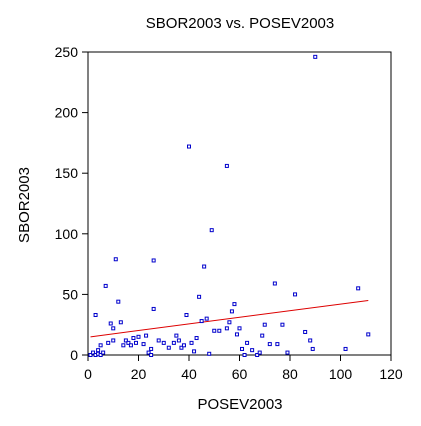  I want to click on y-tick-label: 50, so click(70, 294).